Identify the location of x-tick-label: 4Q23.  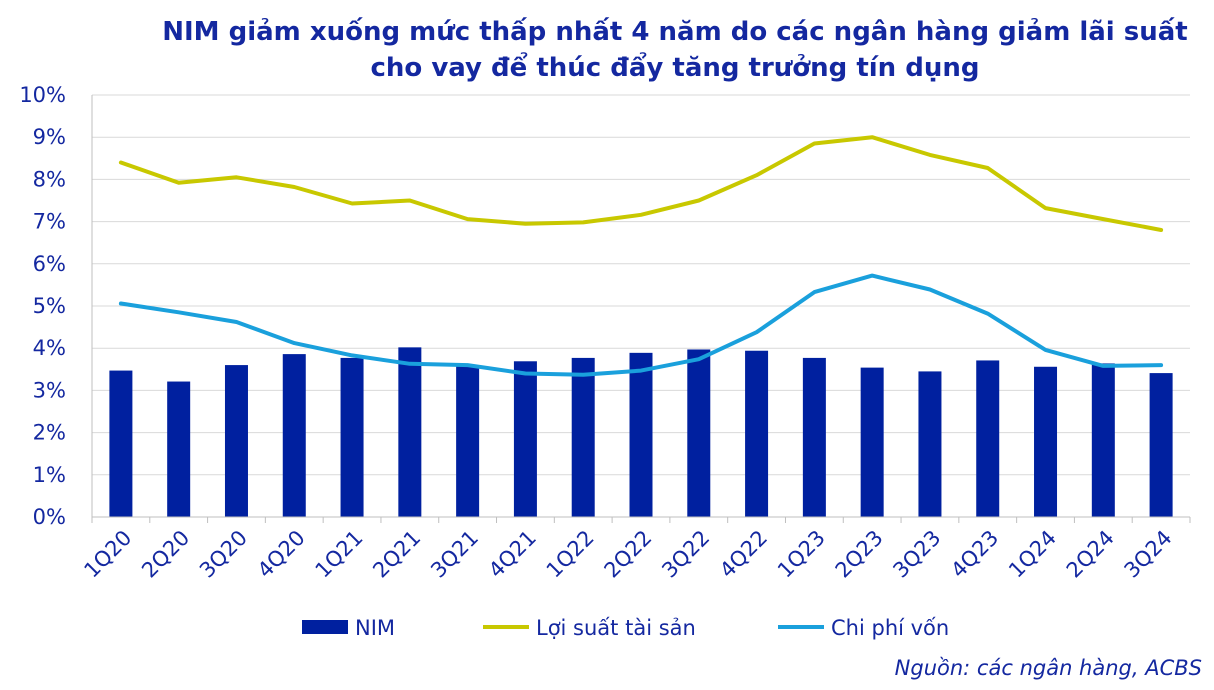
(974, 554).